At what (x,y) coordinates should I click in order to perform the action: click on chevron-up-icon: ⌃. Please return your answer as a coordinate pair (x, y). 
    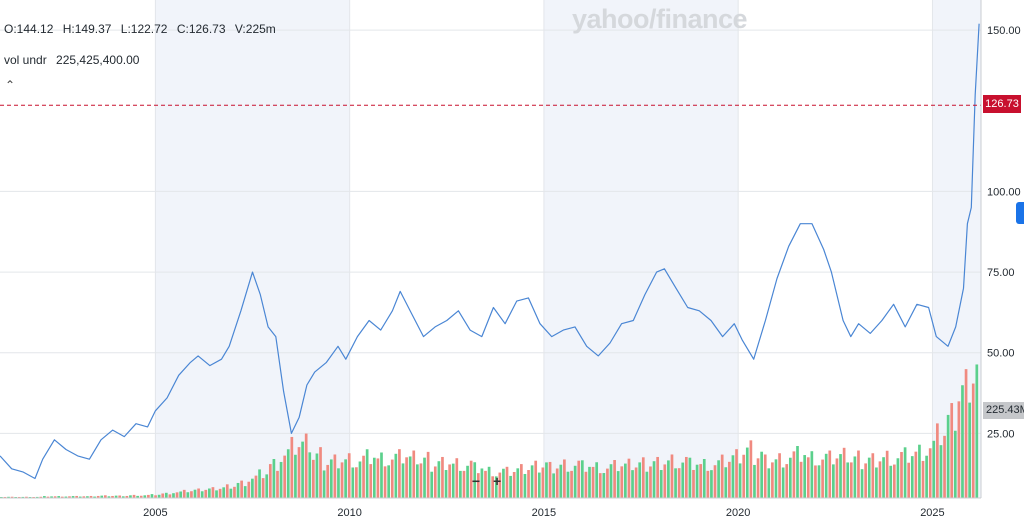
    Looking at the image, I should click on (10, 85).